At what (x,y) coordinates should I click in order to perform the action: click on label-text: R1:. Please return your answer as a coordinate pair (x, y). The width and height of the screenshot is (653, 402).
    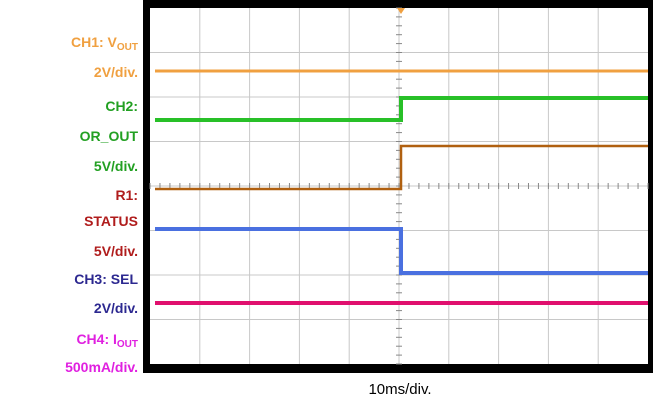
    Looking at the image, I should click on (126, 195).